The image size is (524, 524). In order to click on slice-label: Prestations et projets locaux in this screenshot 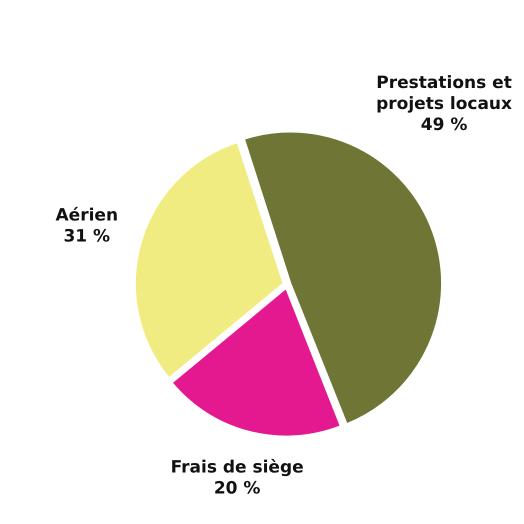, I will do `click(444, 93)`.